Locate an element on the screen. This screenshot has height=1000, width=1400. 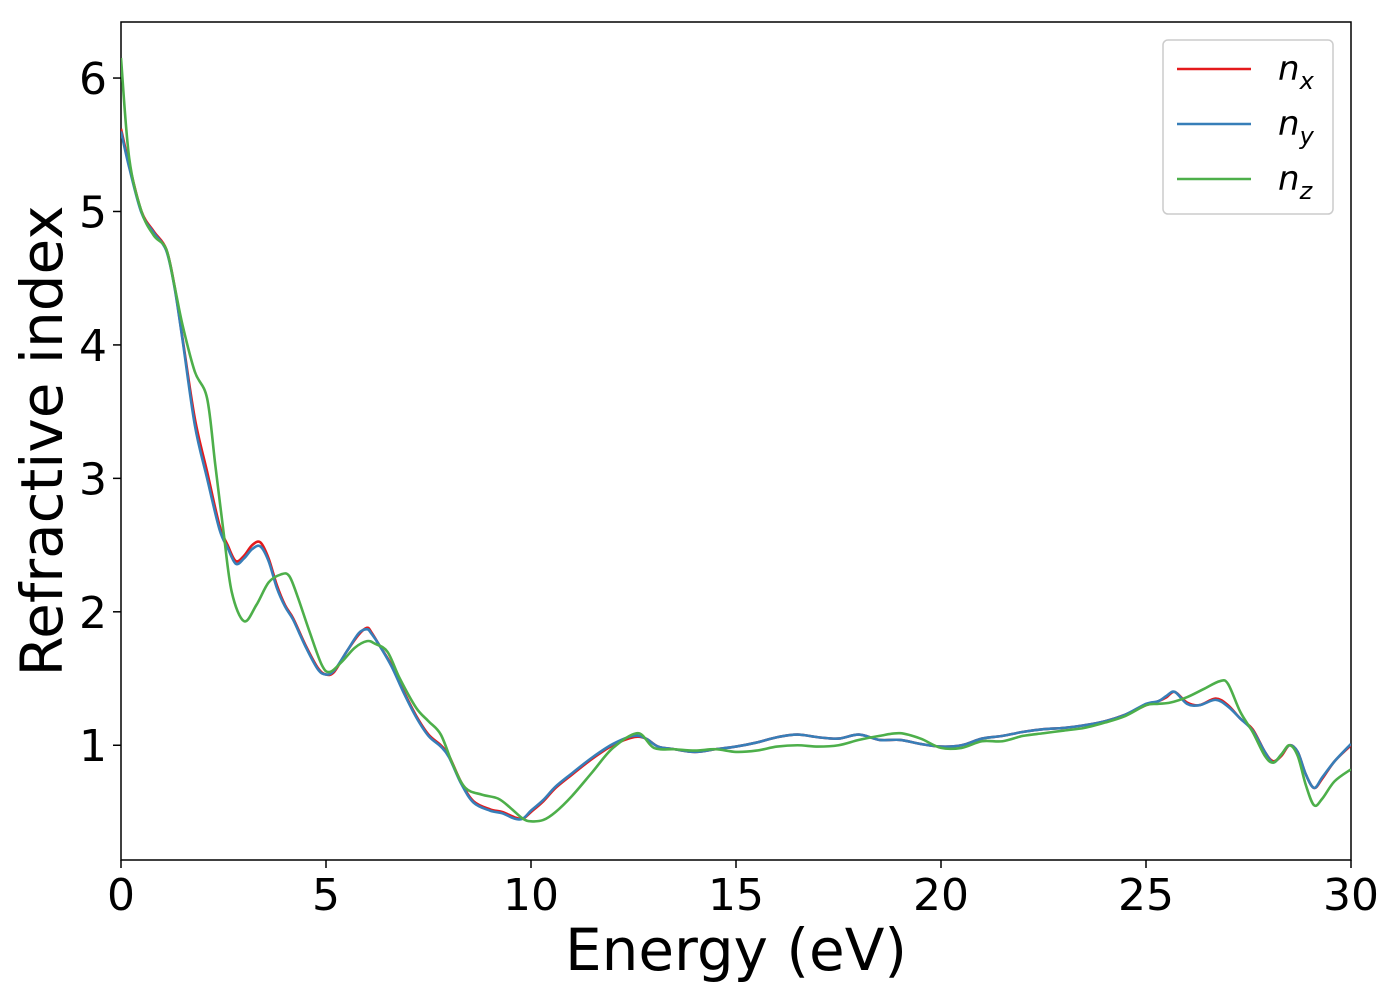
y-tick-label: 1 is located at coordinates (93, 746).